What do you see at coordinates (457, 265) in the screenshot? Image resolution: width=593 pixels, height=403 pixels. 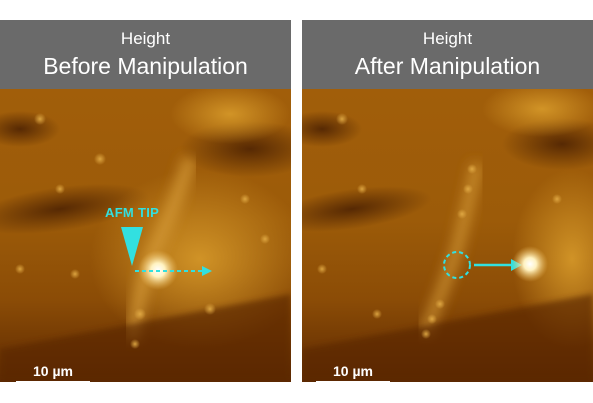 I see `origin-position-marker` at bounding box center [457, 265].